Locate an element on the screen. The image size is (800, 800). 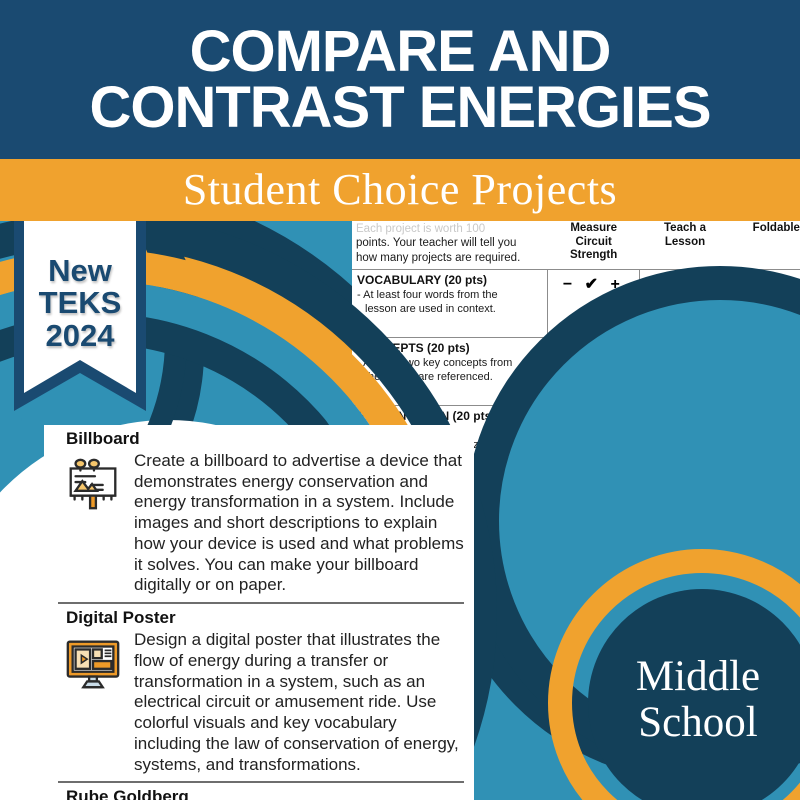
new-teks-ribbon is located at coordinates (80, 316).